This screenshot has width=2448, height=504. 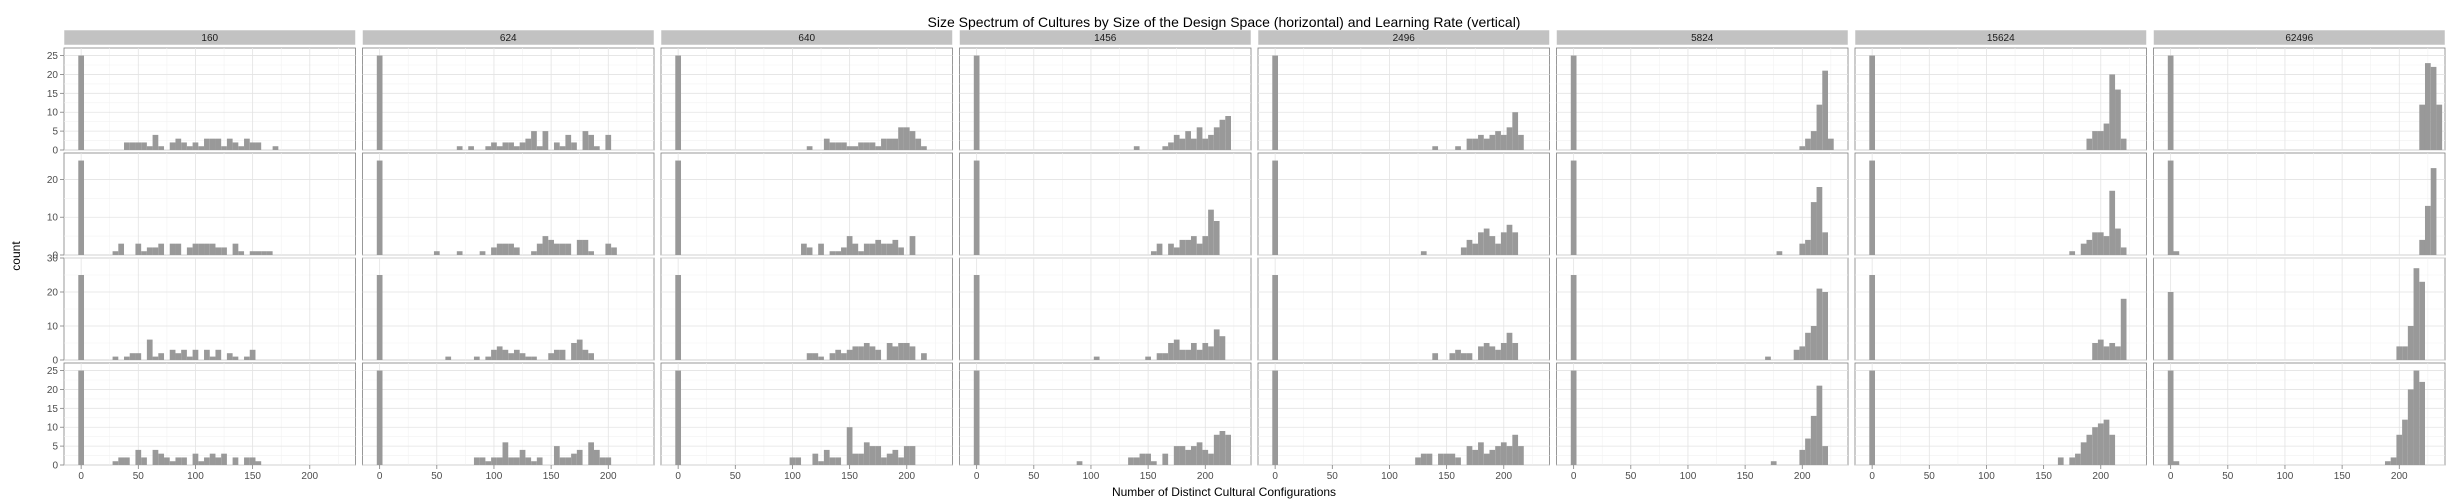 What do you see at coordinates (1986, 476) in the screenshot?
I see `x-tick-label-c7-3: 100` at bounding box center [1986, 476].